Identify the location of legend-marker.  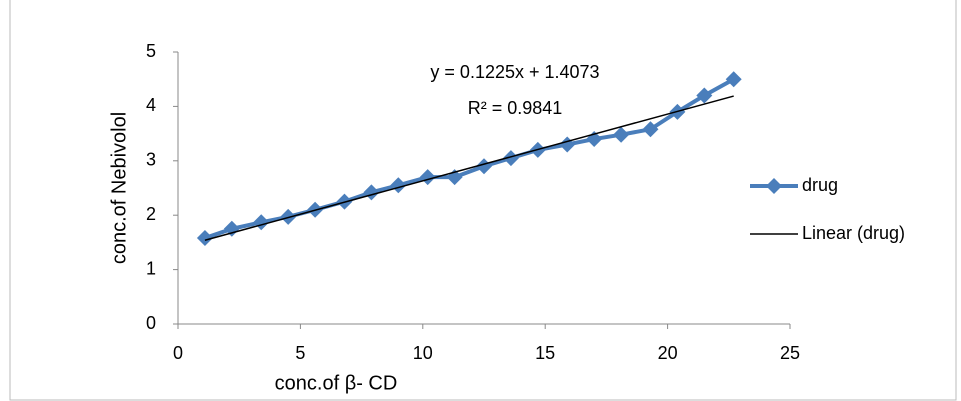
(774, 186).